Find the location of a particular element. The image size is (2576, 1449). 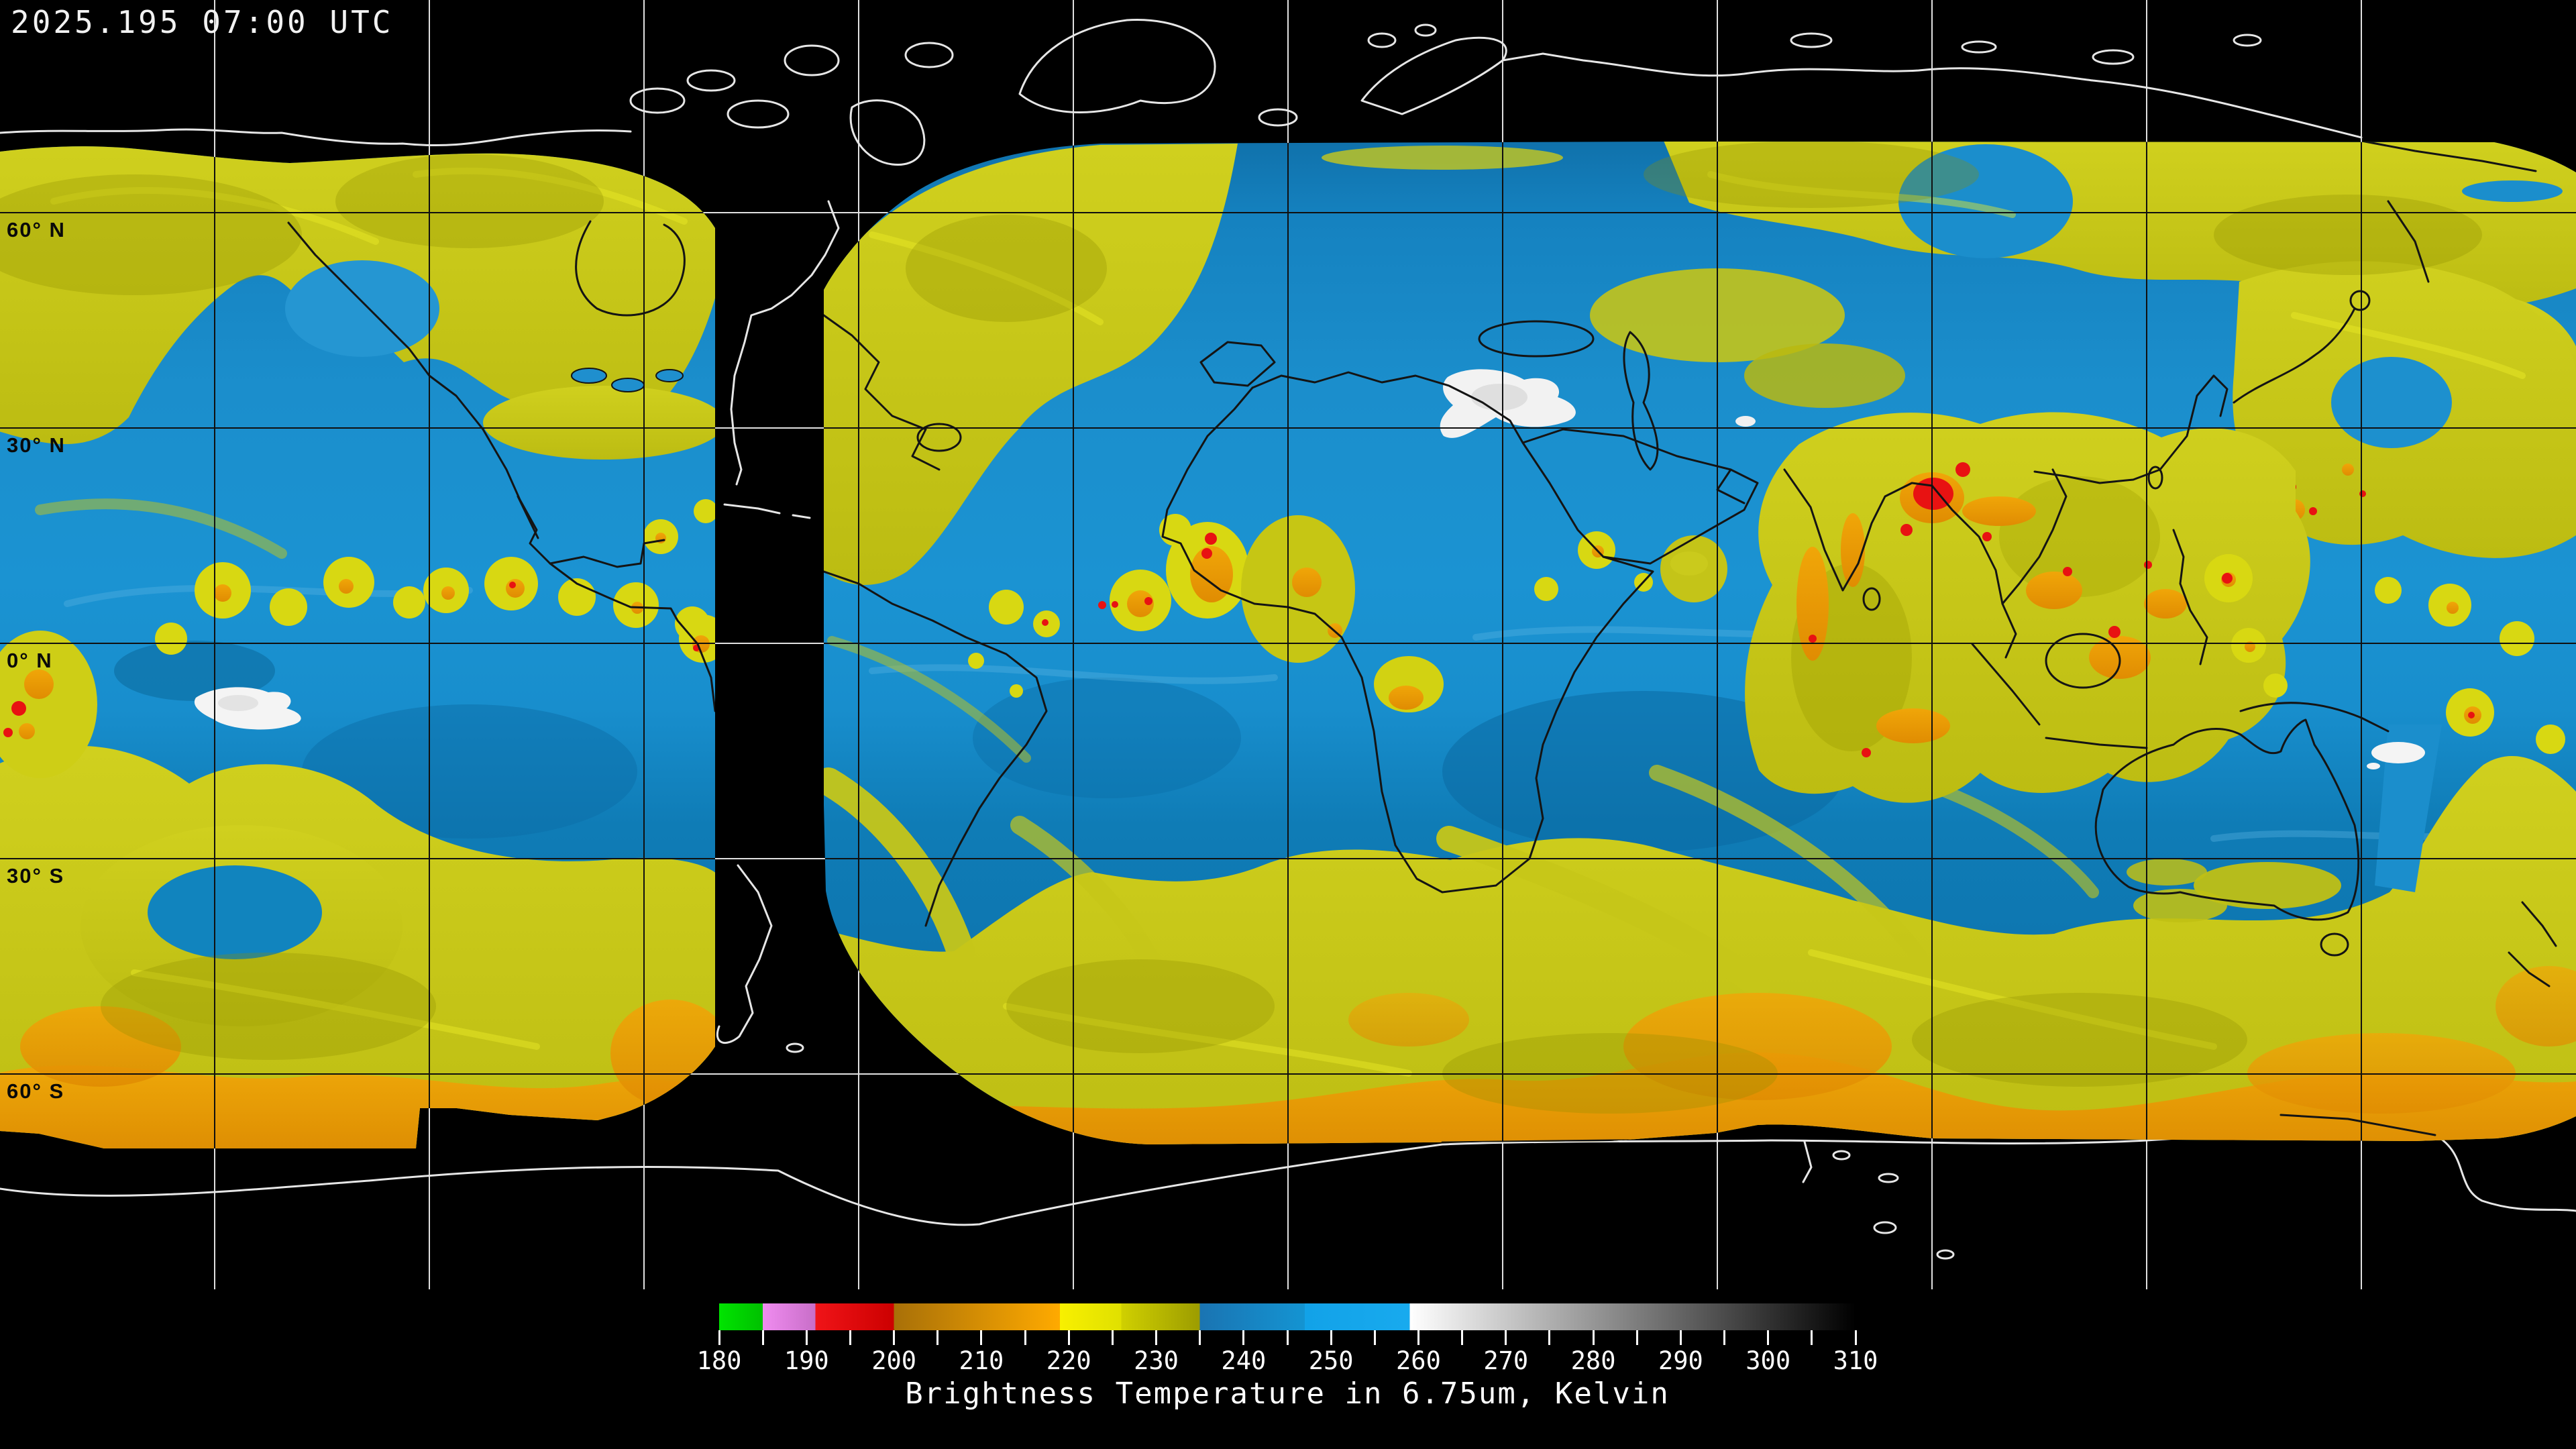

colorbar-tick-label: 200 is located at coordinates (894, 1360).